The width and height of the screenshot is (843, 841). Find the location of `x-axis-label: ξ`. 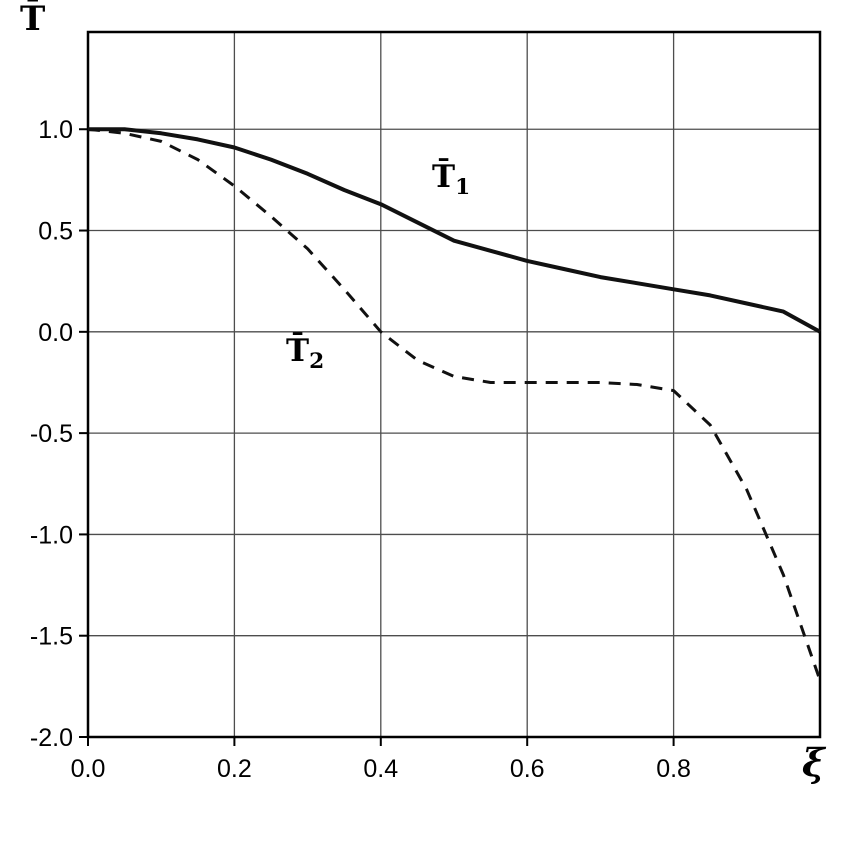

x-axis-label: ξ is located at coordinates (813, 762).